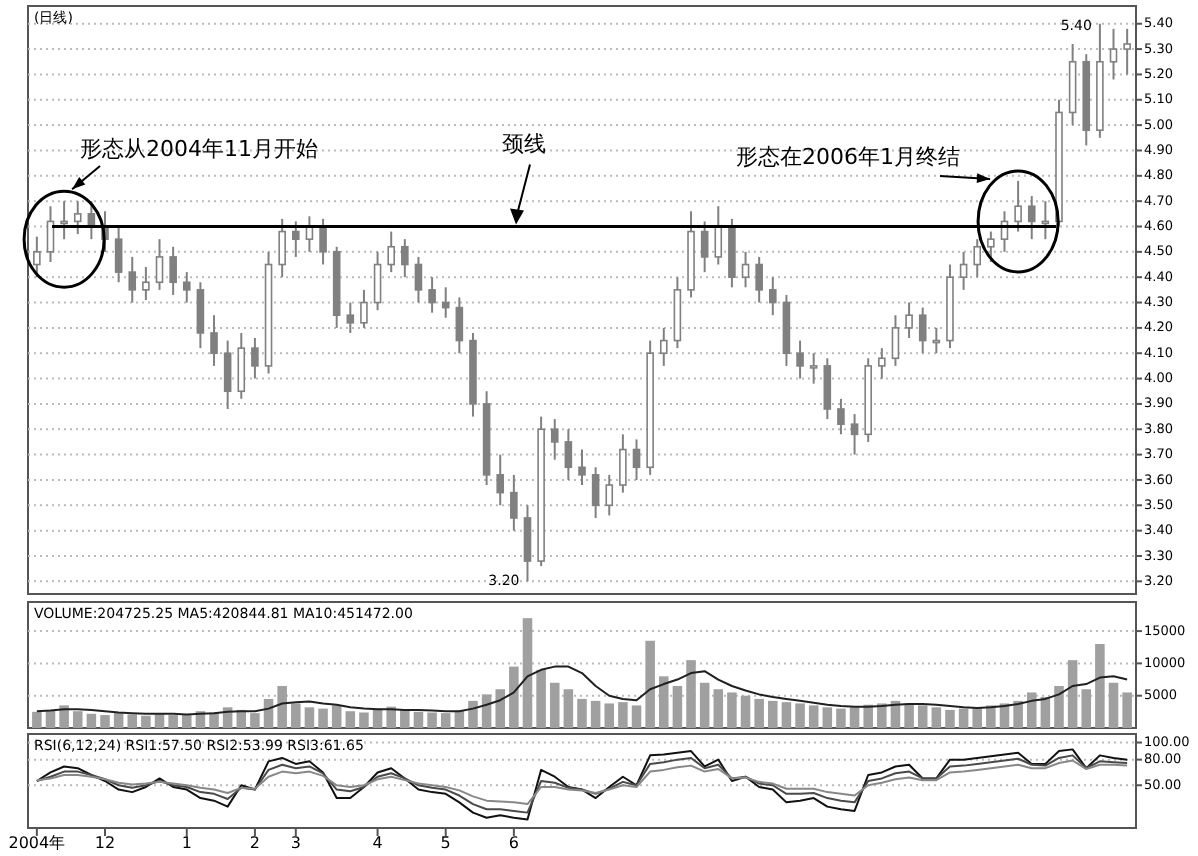 This screenshot has height=856, width=1198. What do you see at coordinates (848, 157) in the screenshot?
I see `annotation: 形态在2006年1月终结` at bounding box center [848, 157].